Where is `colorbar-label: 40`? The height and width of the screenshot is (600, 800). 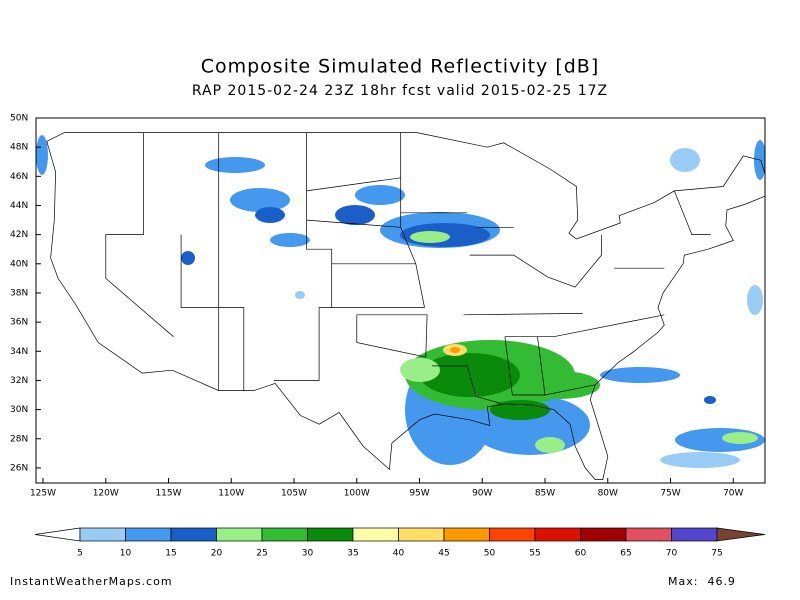 colorbar-label: 40 is located at coordinates (399, 554).